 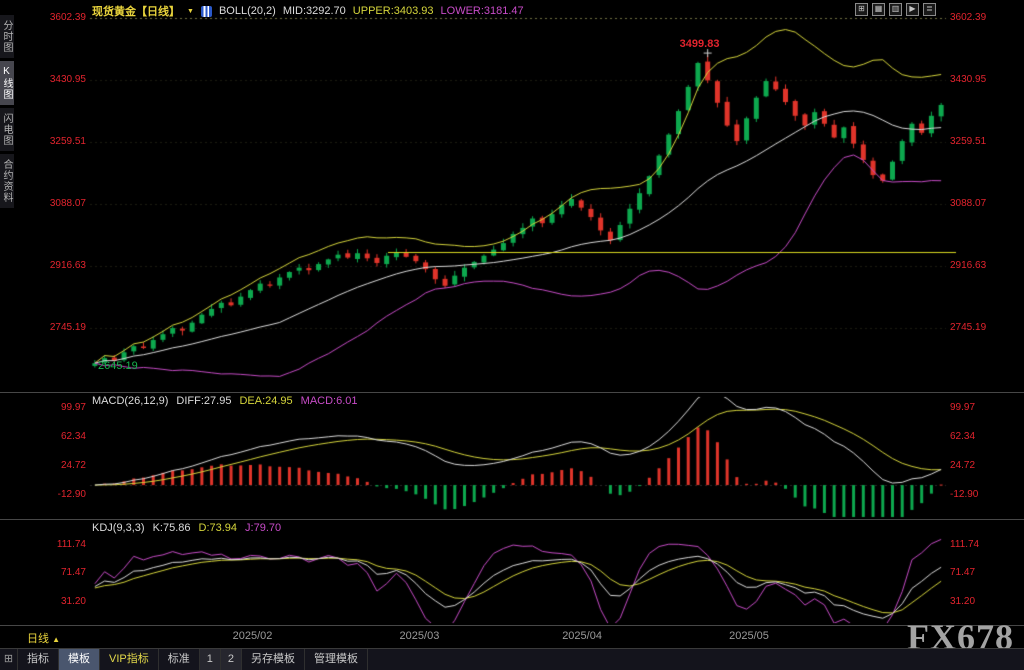 What do you see at coordinates (118, 366) in the screenshot?
I see `low-price-annotation: 2645.19` at bounding box center [118, 366].